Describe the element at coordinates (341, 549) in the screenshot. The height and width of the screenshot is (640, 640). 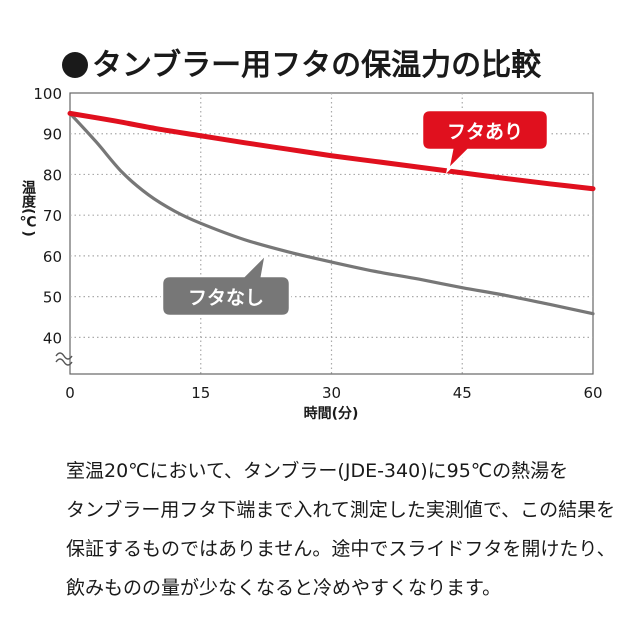
I see `footnote-line: 保証するものではありません。途中でスライドフタを開けたり、` at that location.